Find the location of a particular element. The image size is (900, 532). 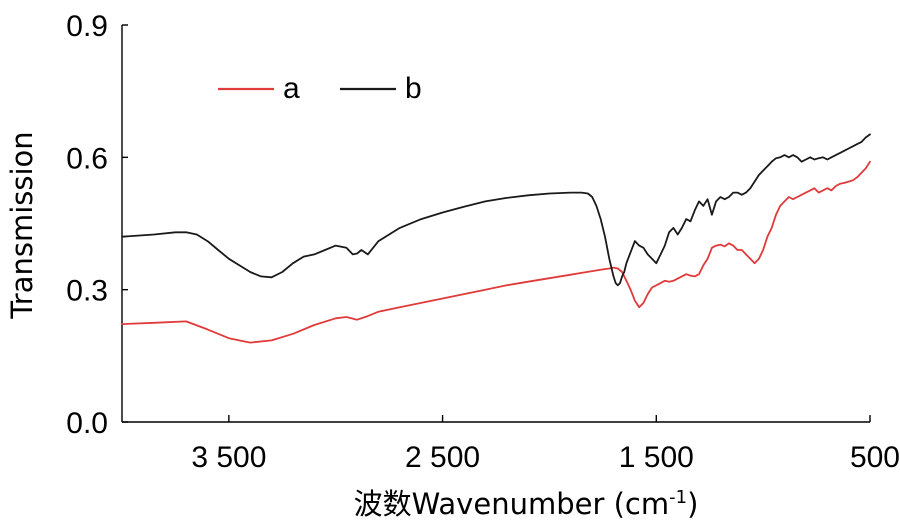

x-tick-label: 500 is located at coordinates (875, 457).